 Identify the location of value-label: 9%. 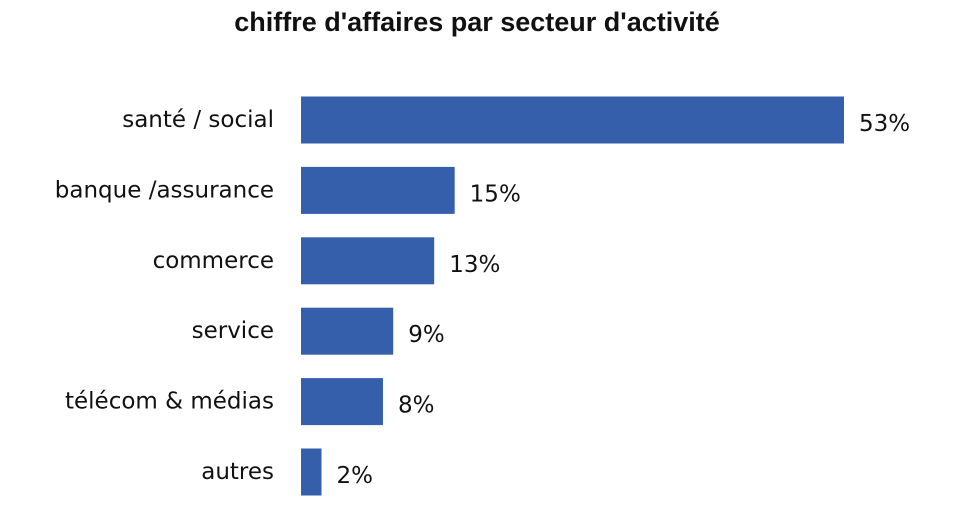
(426, 335).